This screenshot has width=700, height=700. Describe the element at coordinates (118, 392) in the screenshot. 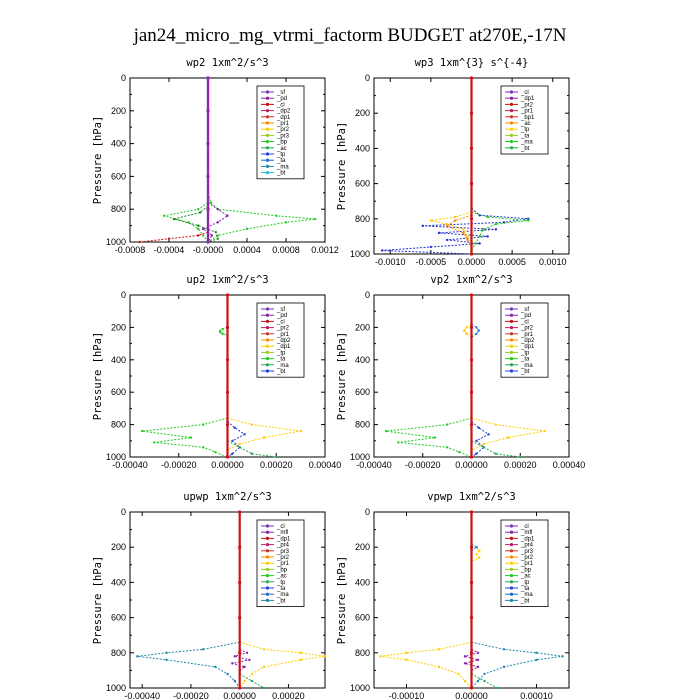

I see `y-tick-label: 600` at that location.